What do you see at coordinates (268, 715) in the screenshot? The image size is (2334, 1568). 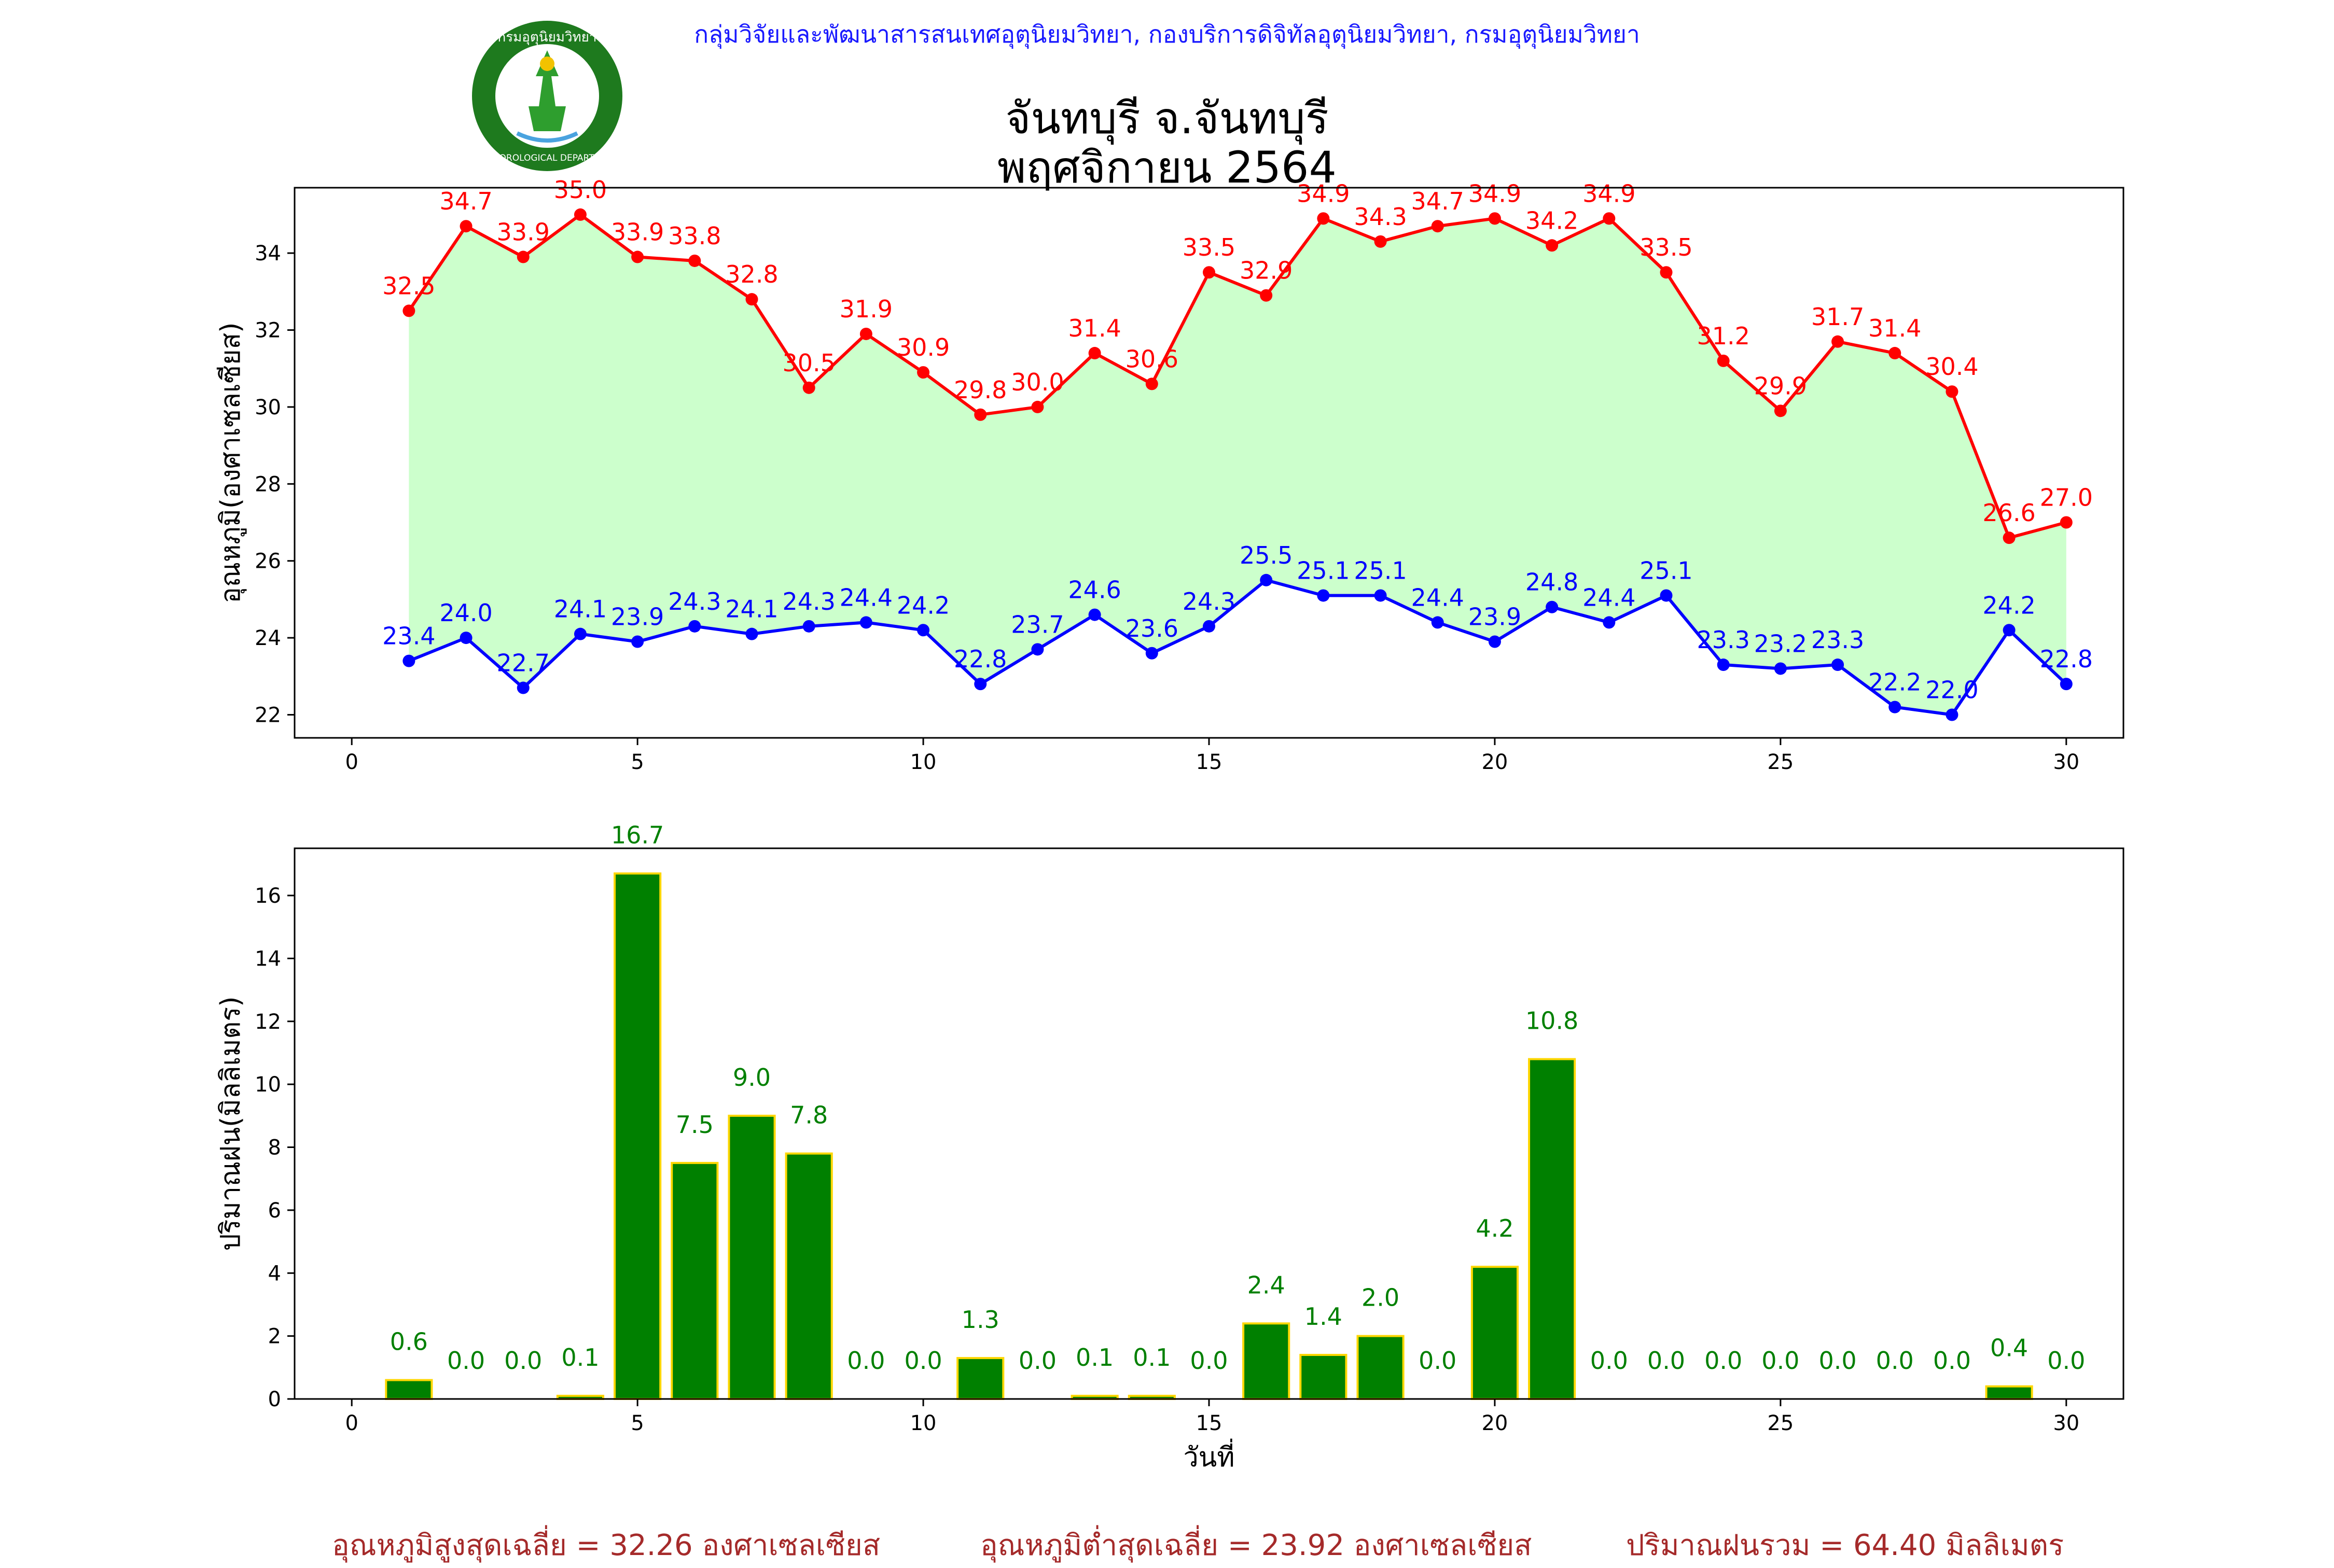 I see `temperature-y-tick-label: 22` at bounding box center [268, 715].